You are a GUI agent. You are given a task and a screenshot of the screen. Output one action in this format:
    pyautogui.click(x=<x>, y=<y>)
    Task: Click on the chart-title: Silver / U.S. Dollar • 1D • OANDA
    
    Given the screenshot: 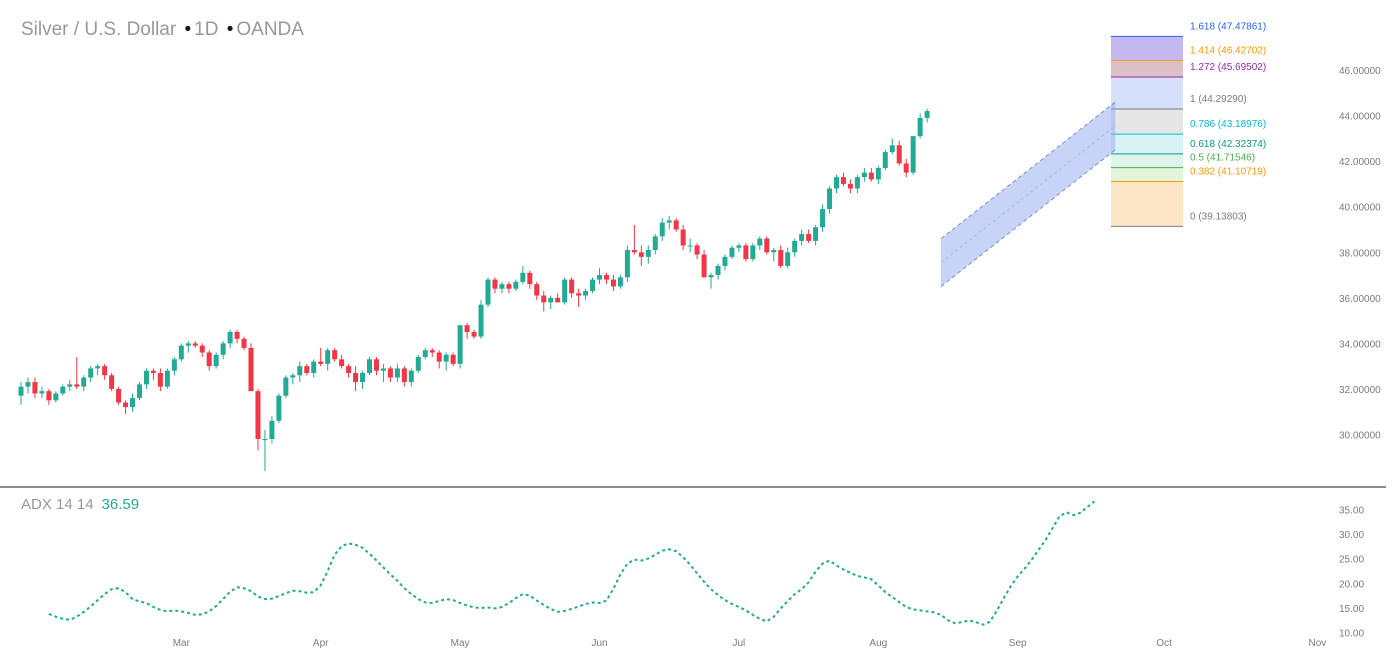 What is the action you would take?
    pyautogui.click(x=162, y=30)
    